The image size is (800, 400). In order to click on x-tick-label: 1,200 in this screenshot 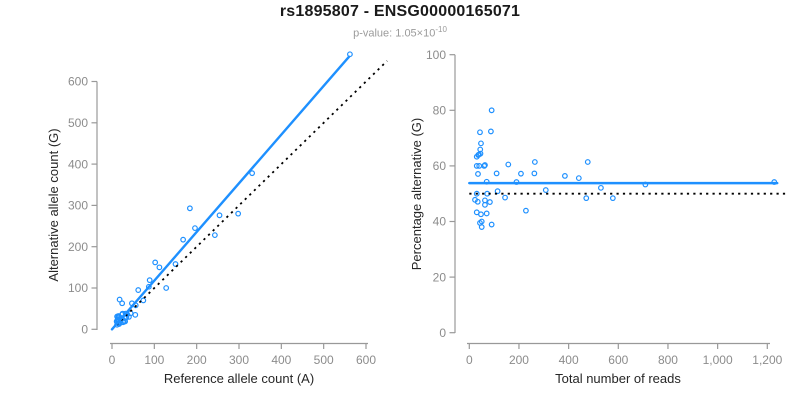, I will do `click(767, 360)`.